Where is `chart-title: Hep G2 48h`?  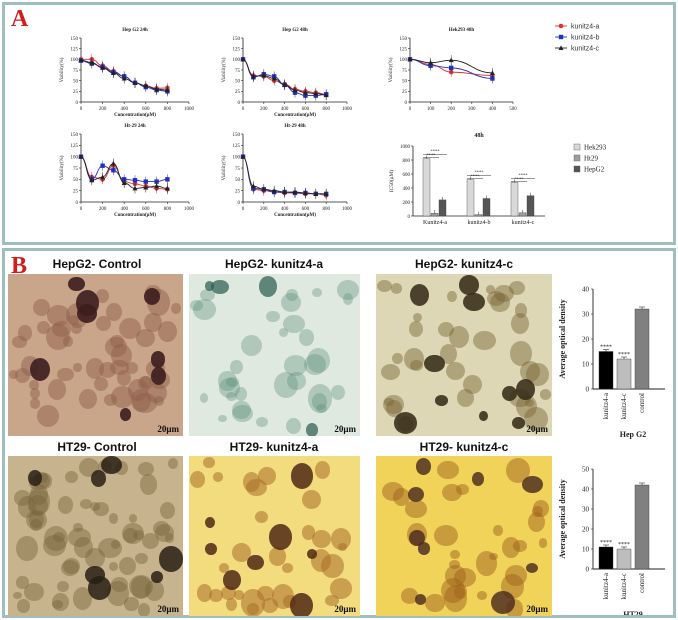 chart-title: Hep G2 48h is located at coordinates (295, 30).